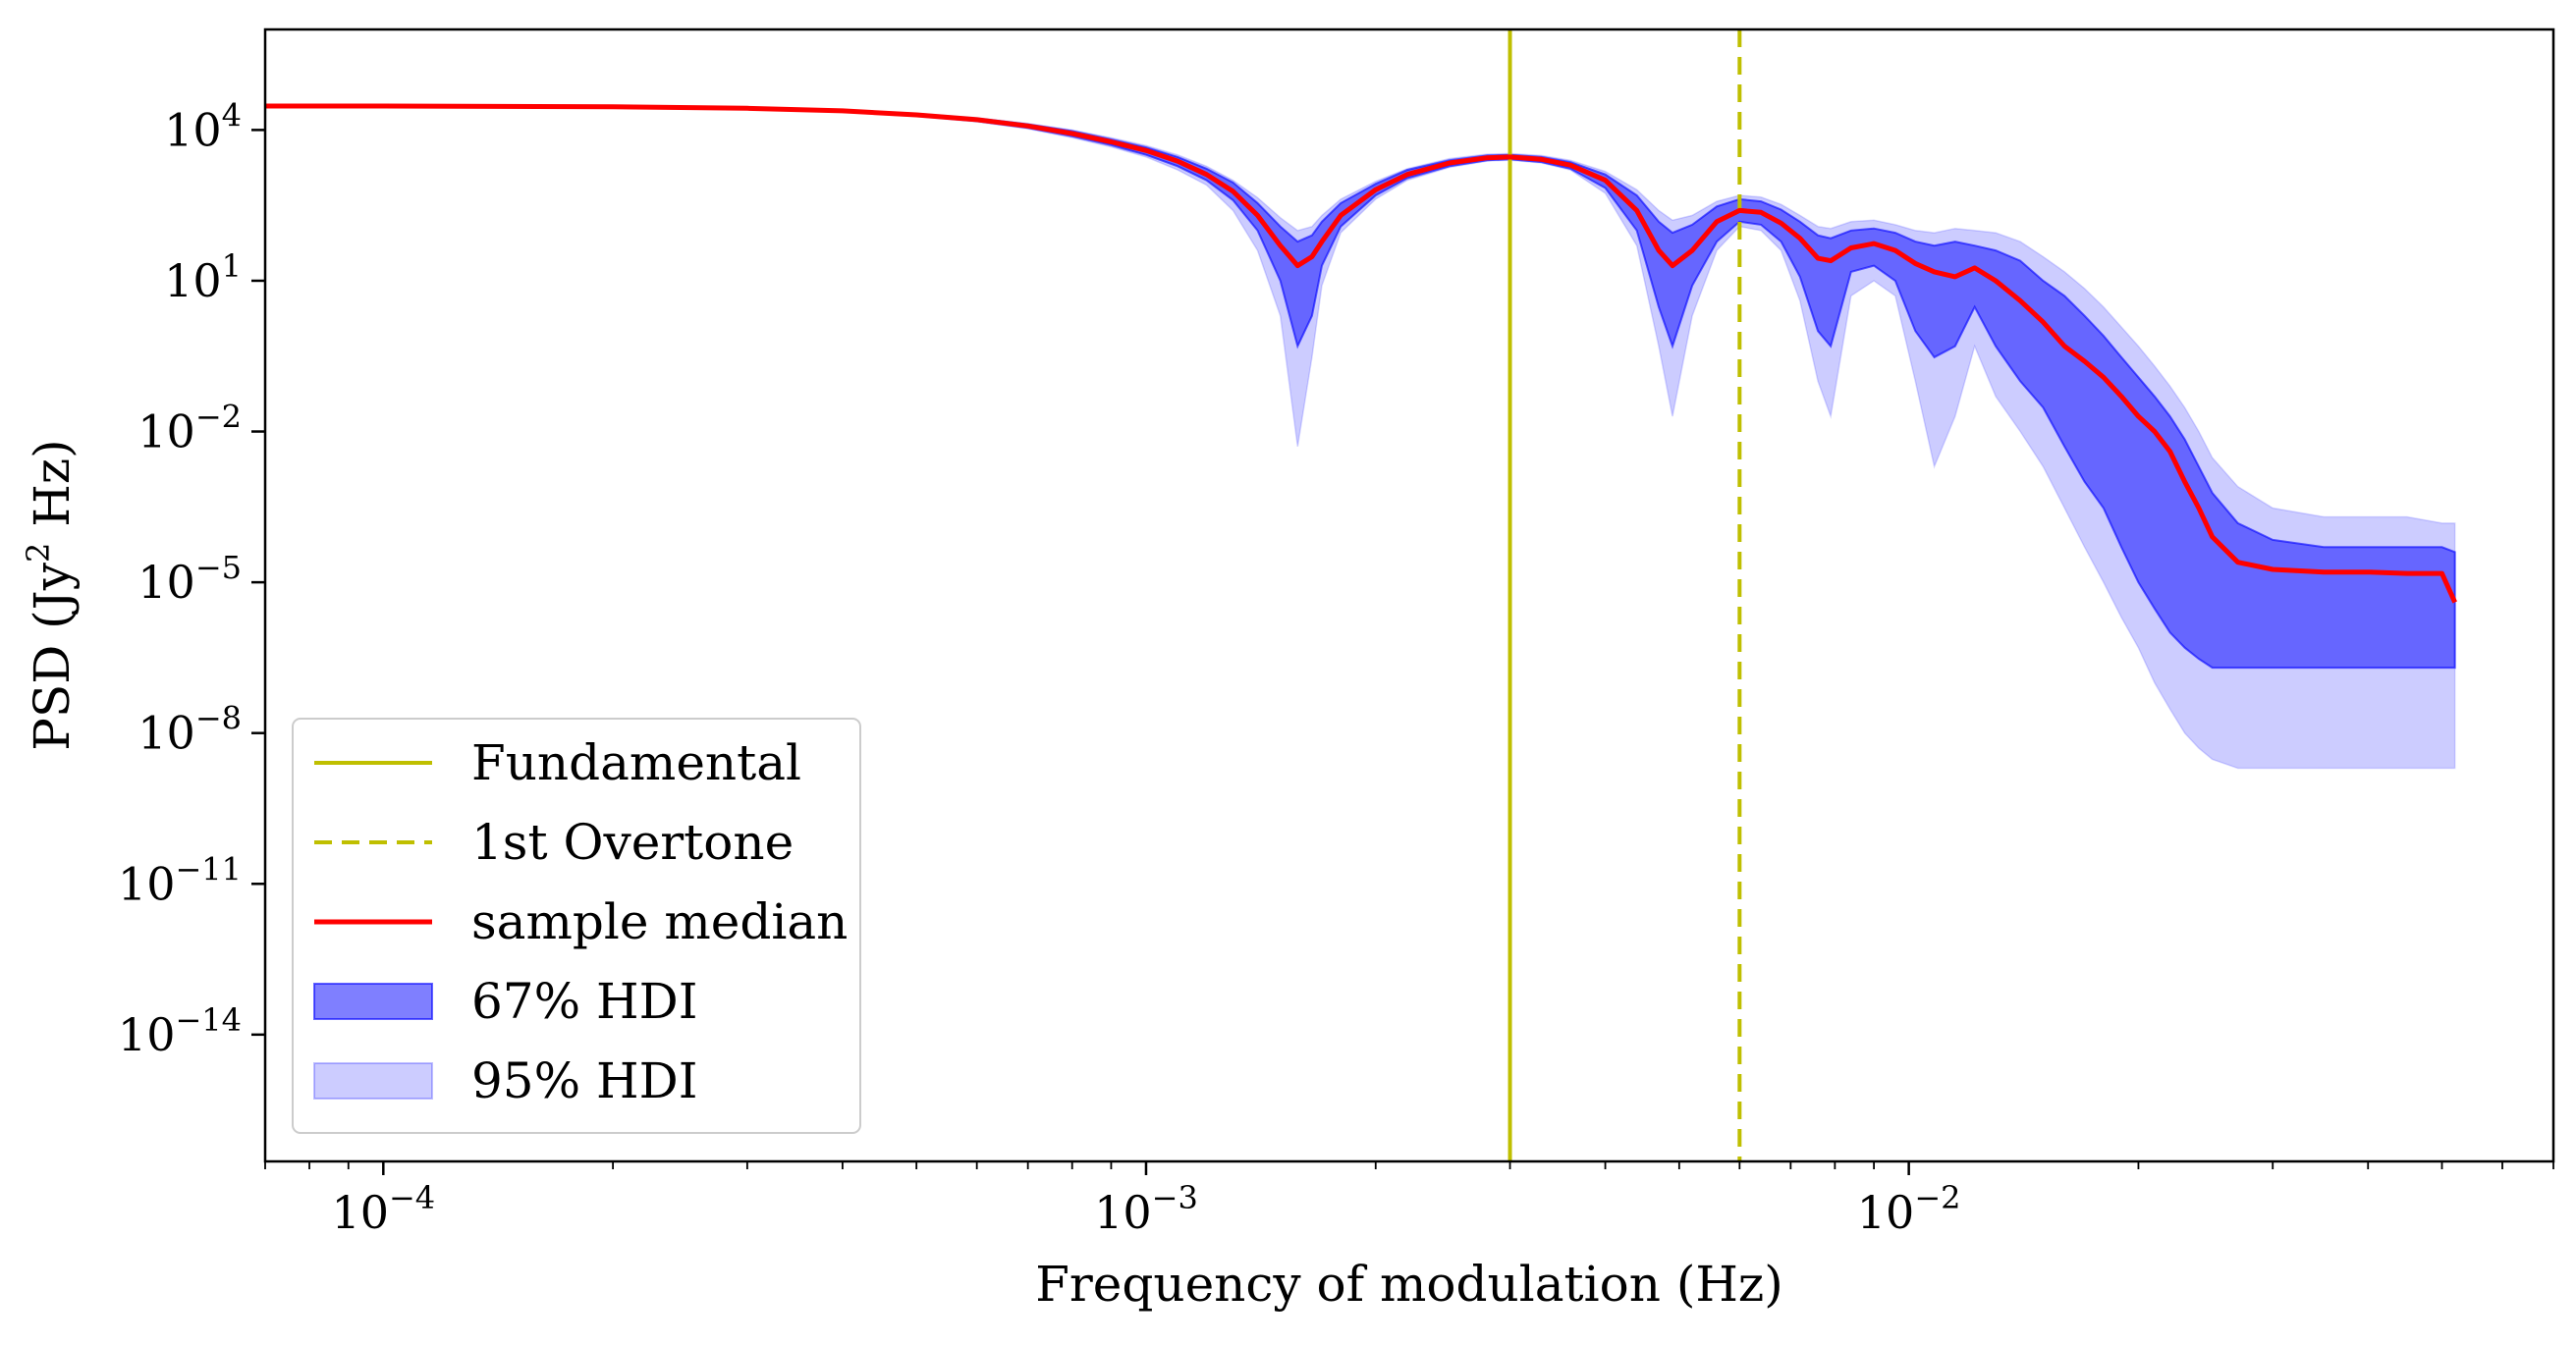 The width and height of the screenshot is (2576, 1345). I want to click on legend-box, so click(576, 926).